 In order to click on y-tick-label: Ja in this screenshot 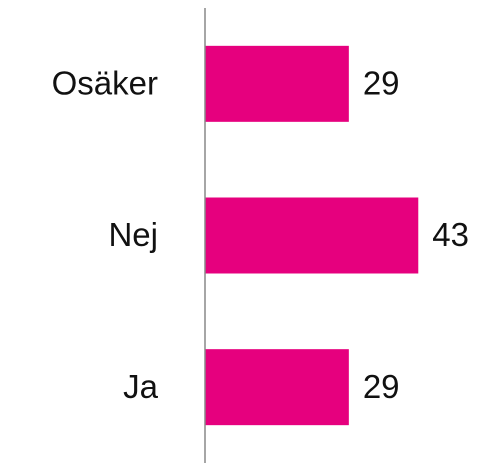, I will do `click(141, 386)`.